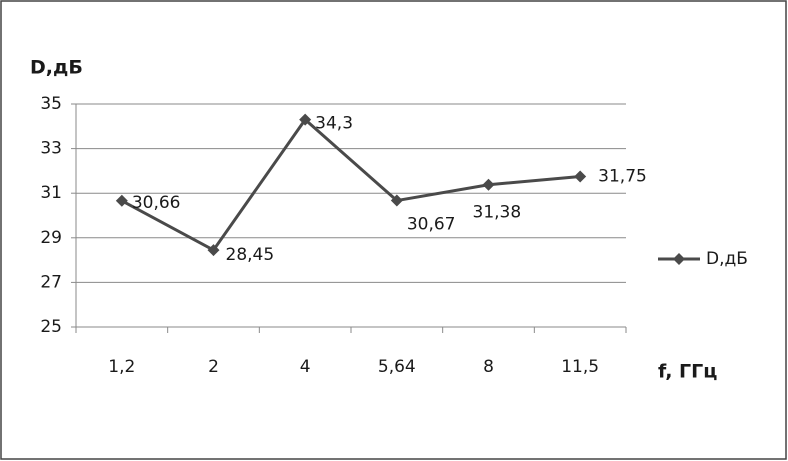  I want to click on data-label: 34,3, so click(334, 124).